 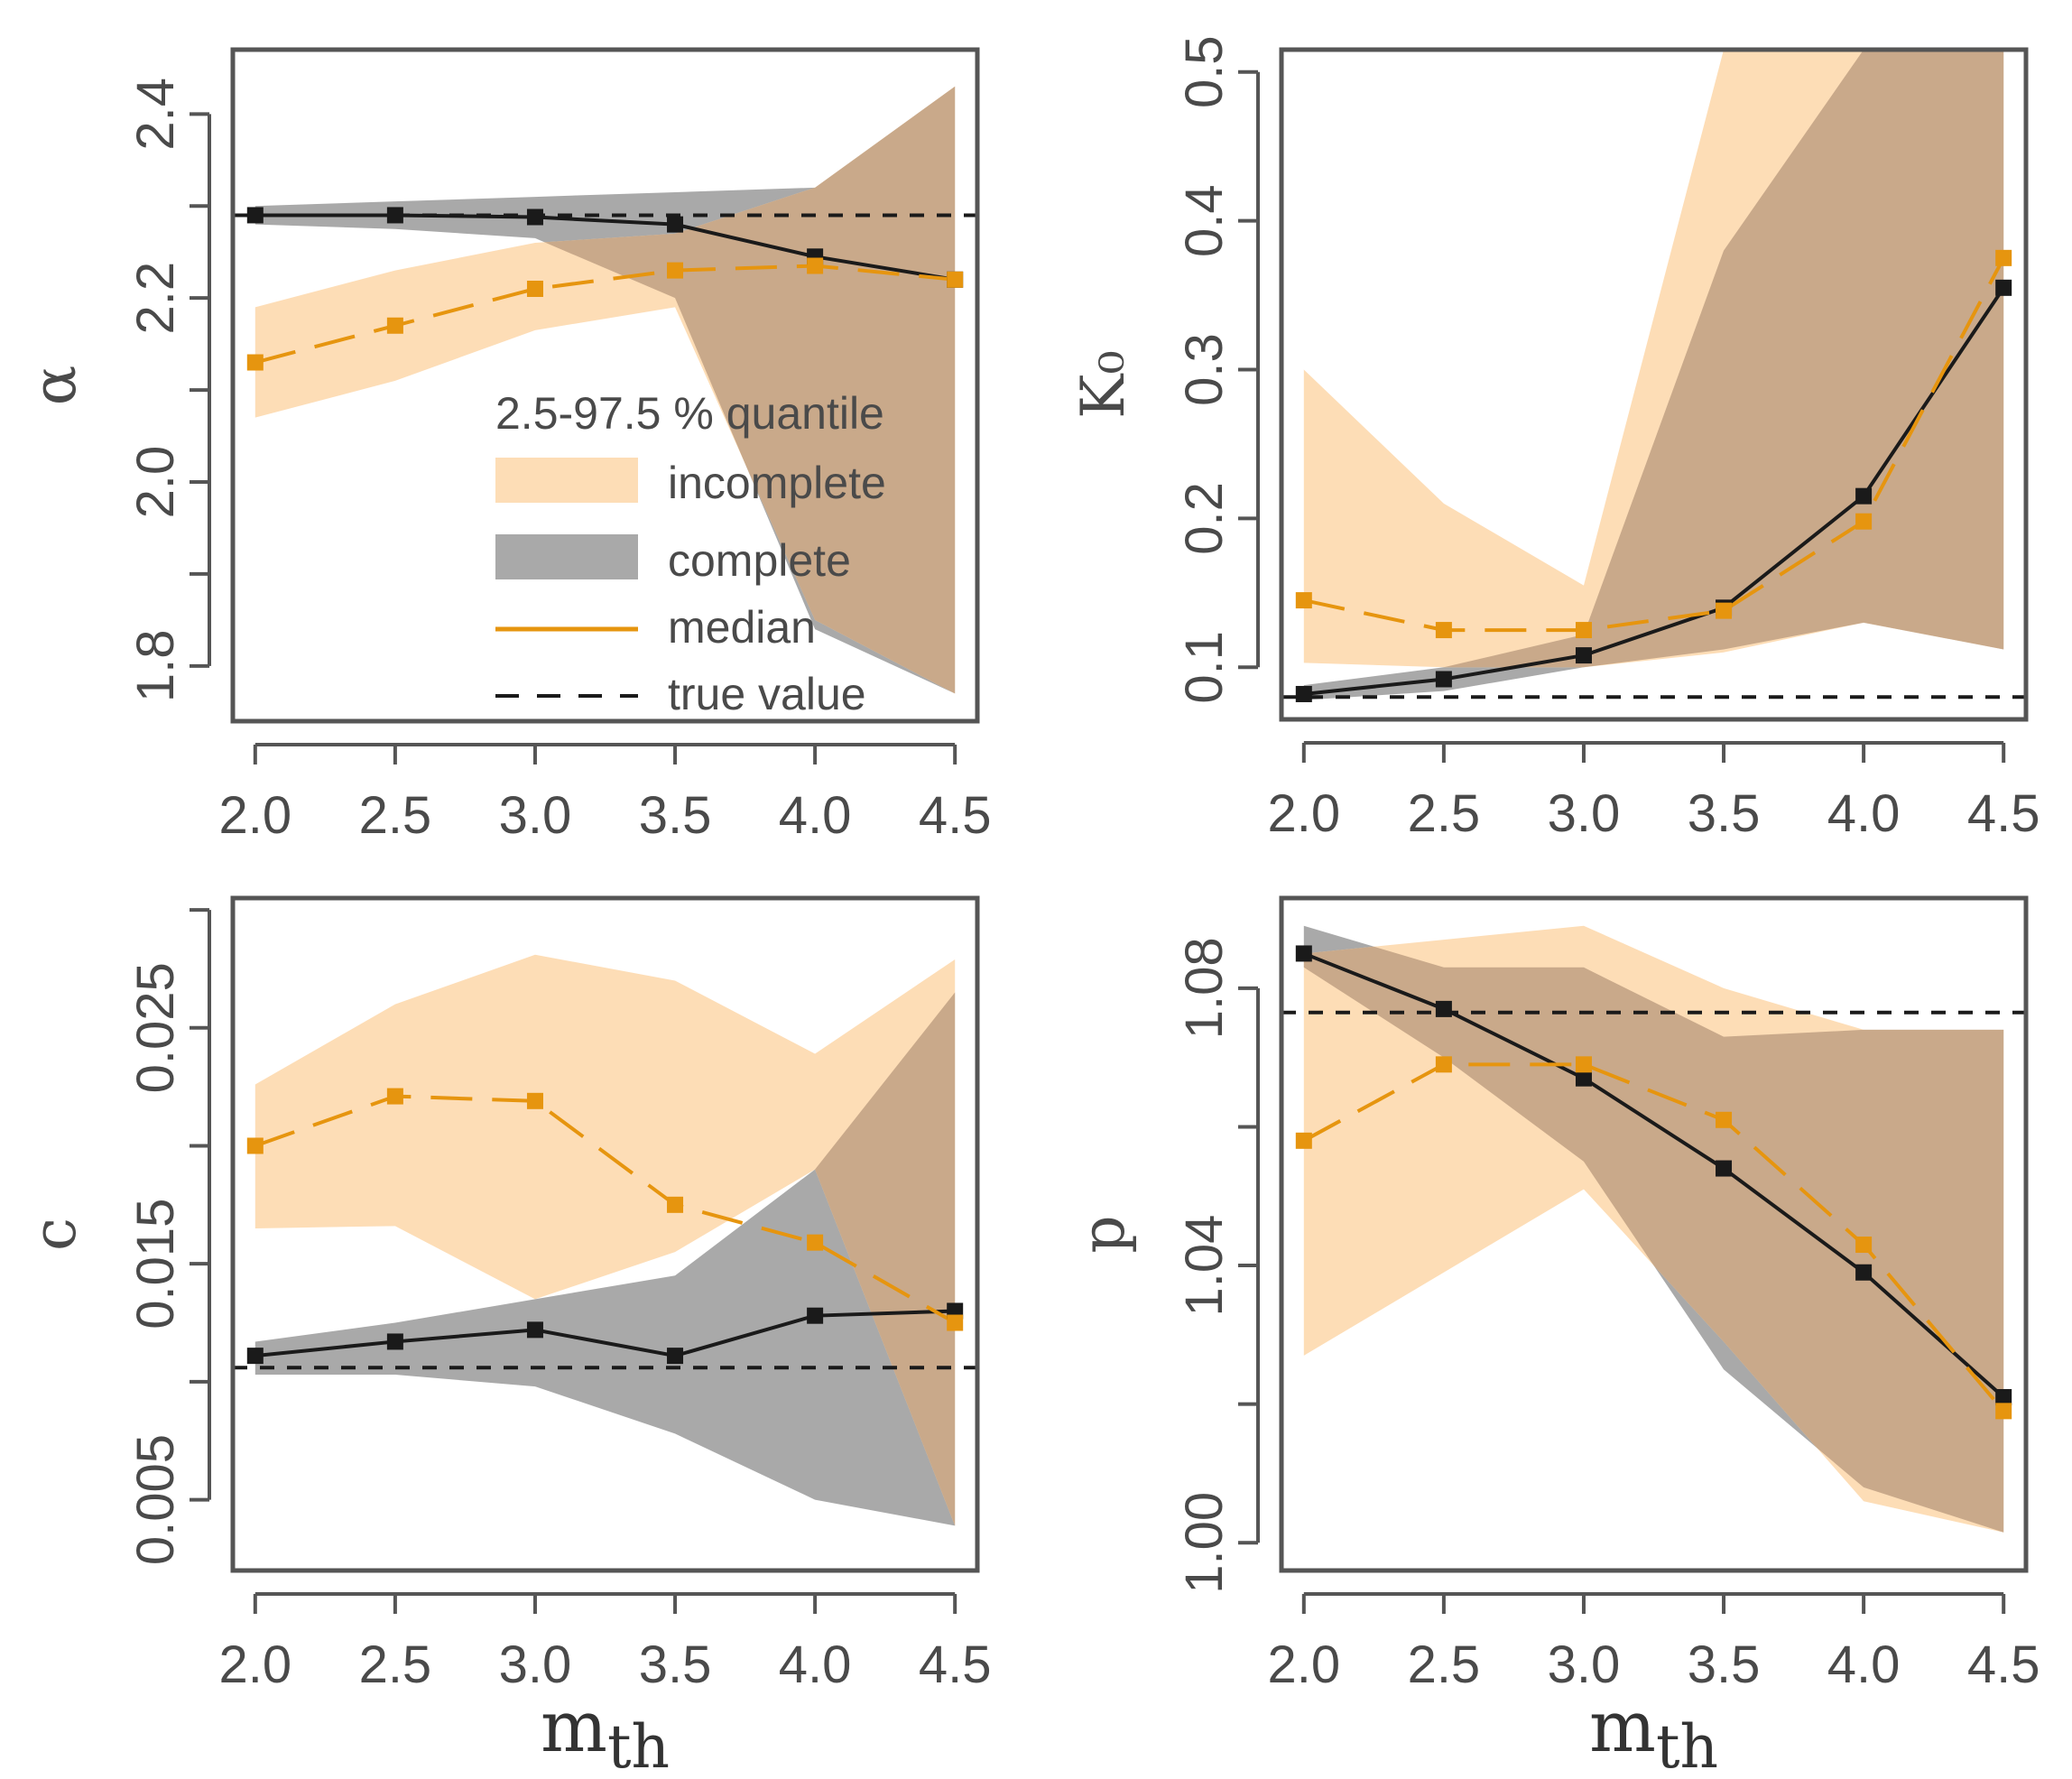 I want to click on alpha-y-tick-label: 2.0, so click(x=155, y=483).